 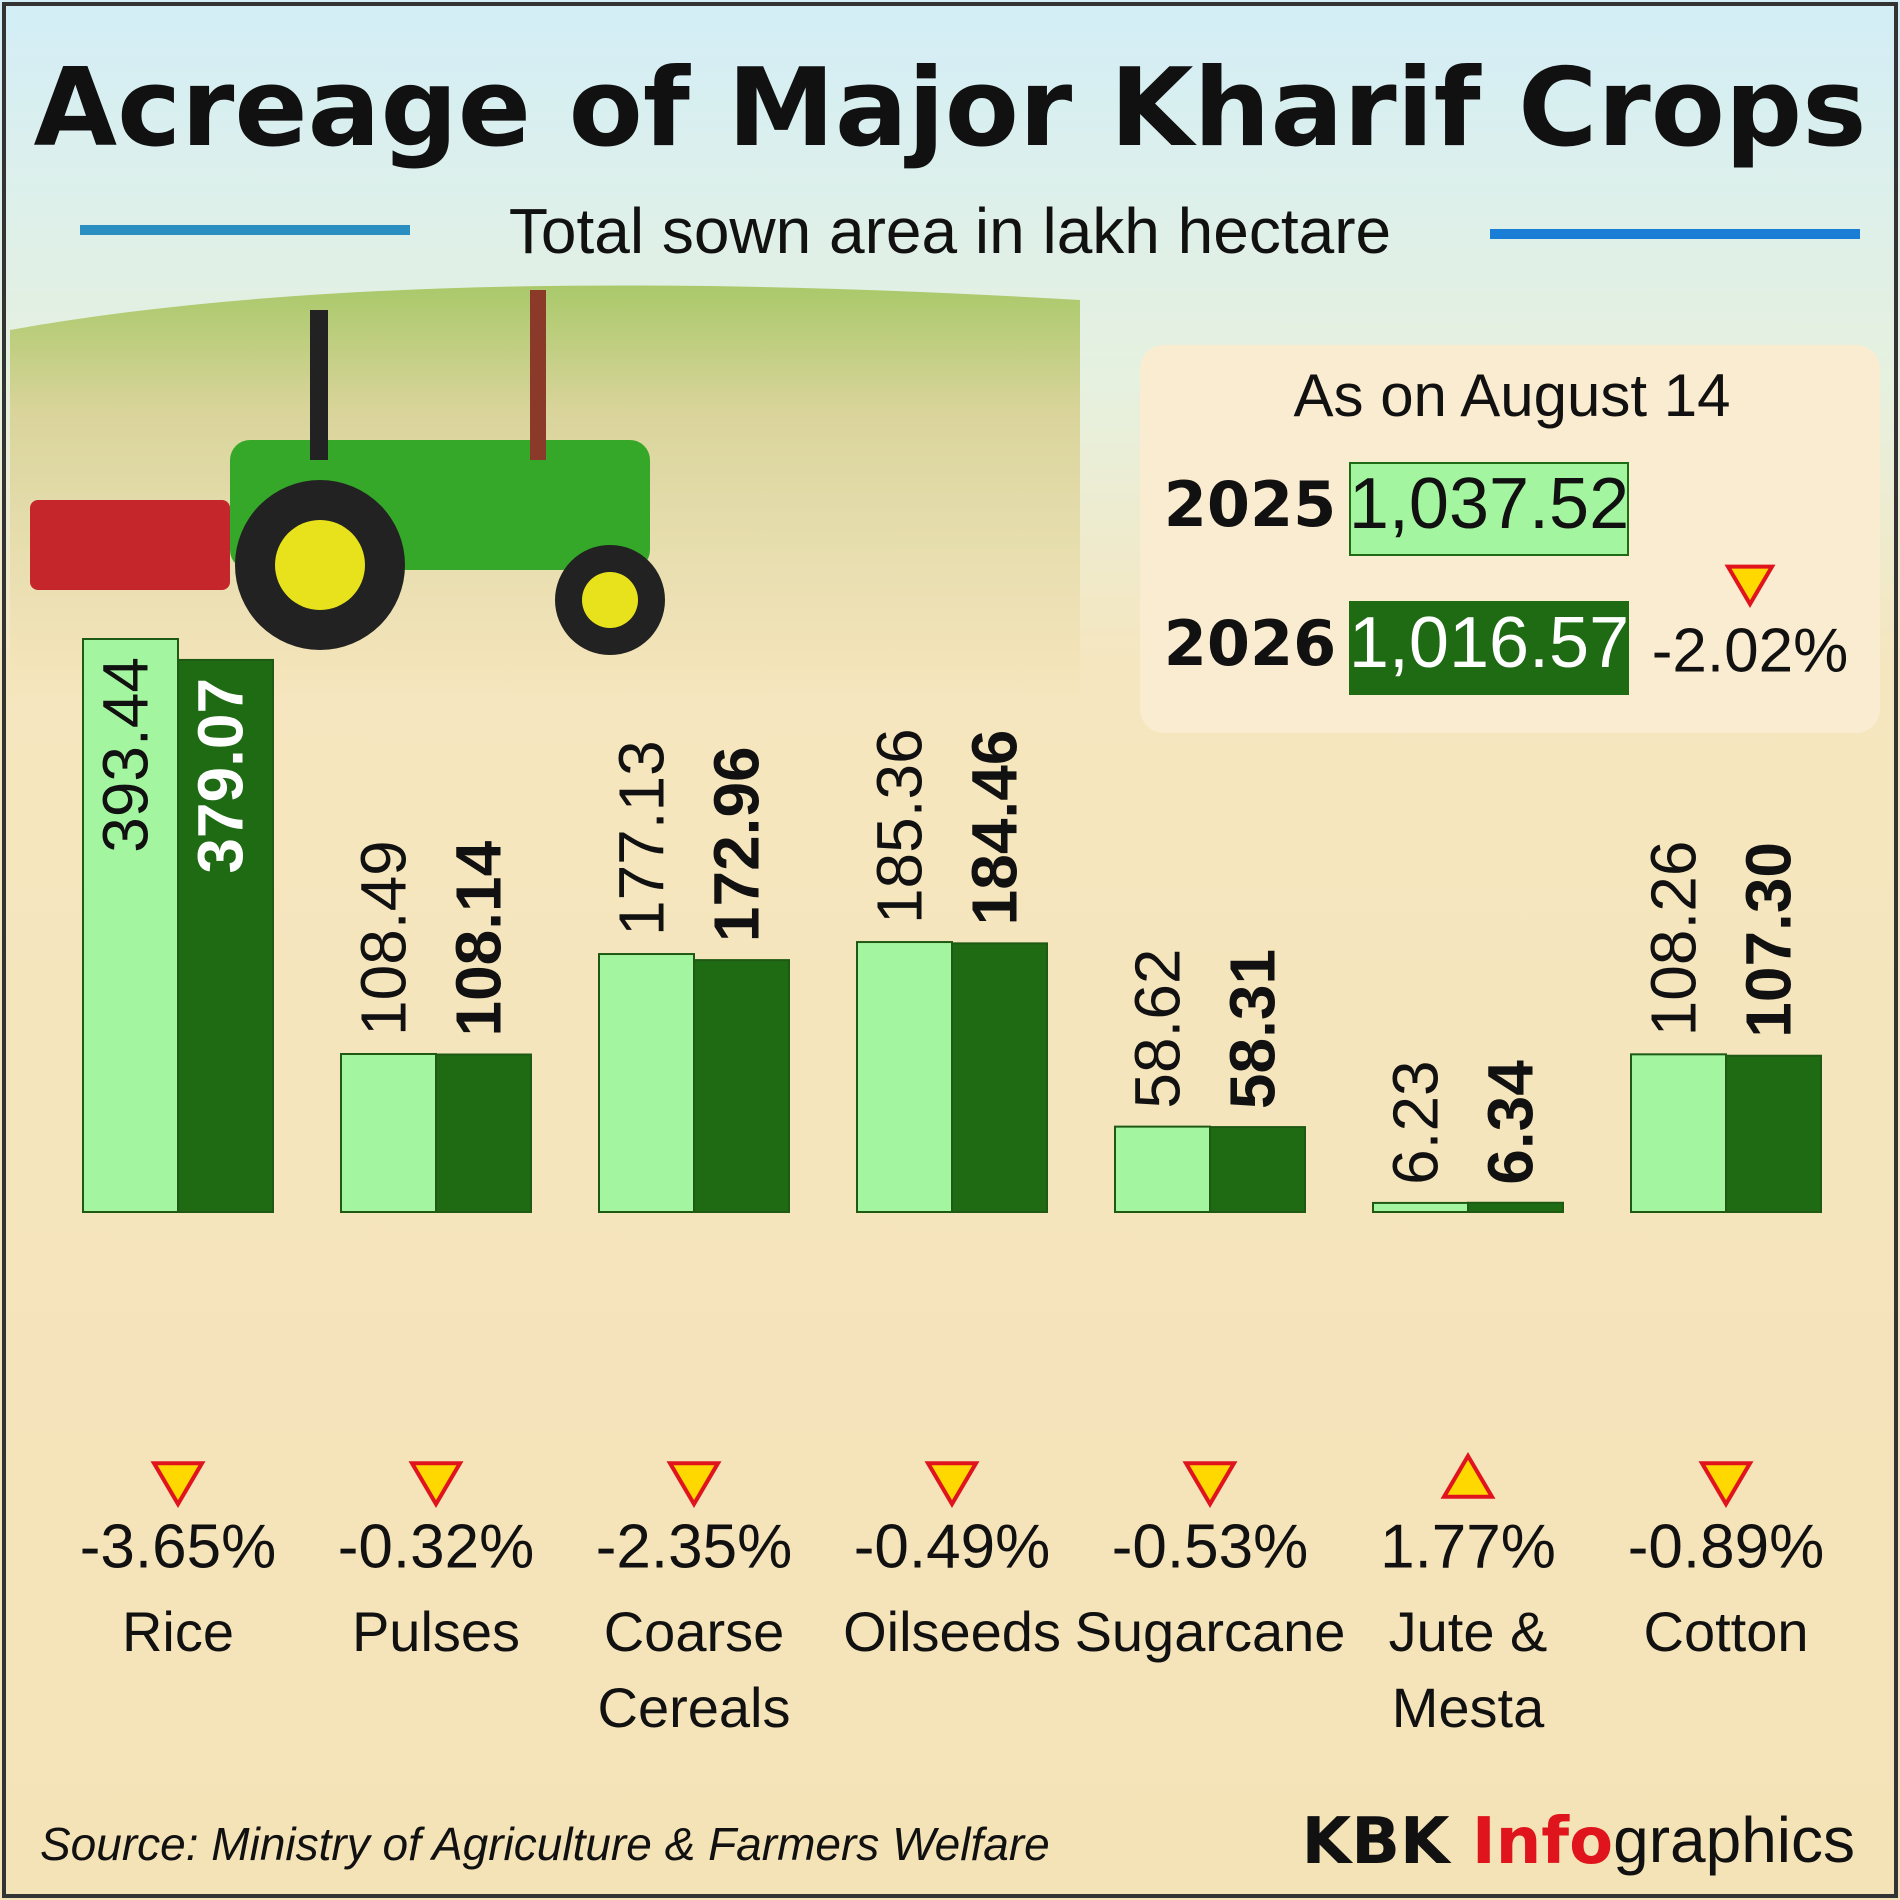 What do you see at coordinates (641, 838) in the screenshot?
I see `value-label: 177.13` at bounding box center [641, 838].